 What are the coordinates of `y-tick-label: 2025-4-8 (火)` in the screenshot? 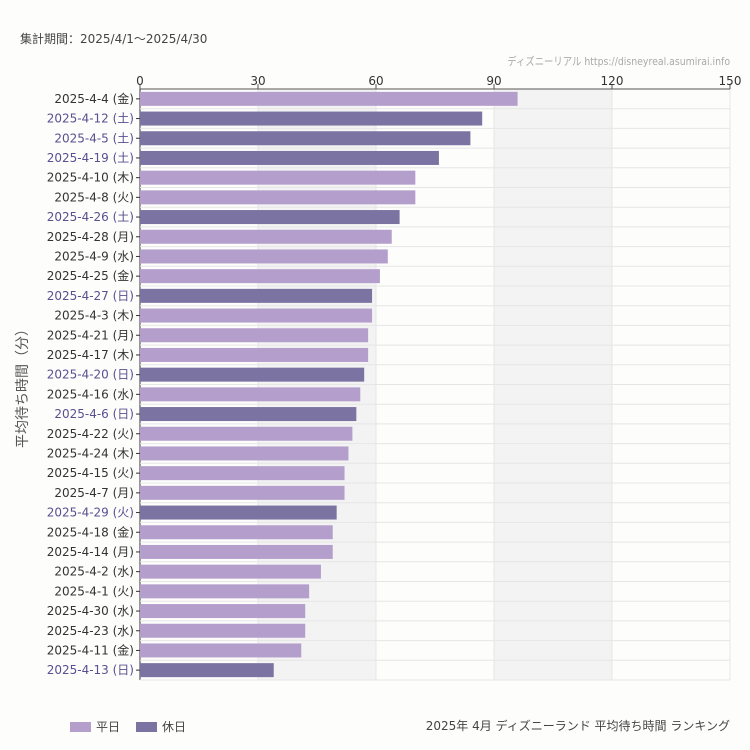 It's located at (94, 197).